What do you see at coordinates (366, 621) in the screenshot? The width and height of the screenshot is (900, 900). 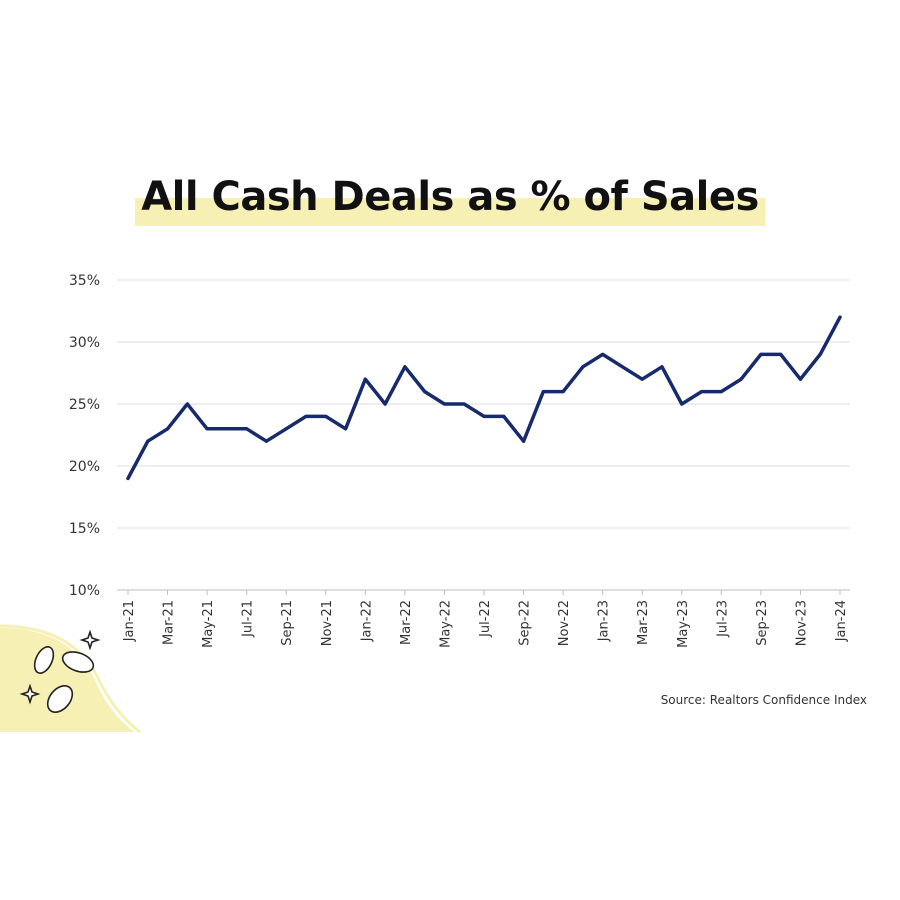 I see `x-tick-label: Jan-22` at bounding box center [366, 621].